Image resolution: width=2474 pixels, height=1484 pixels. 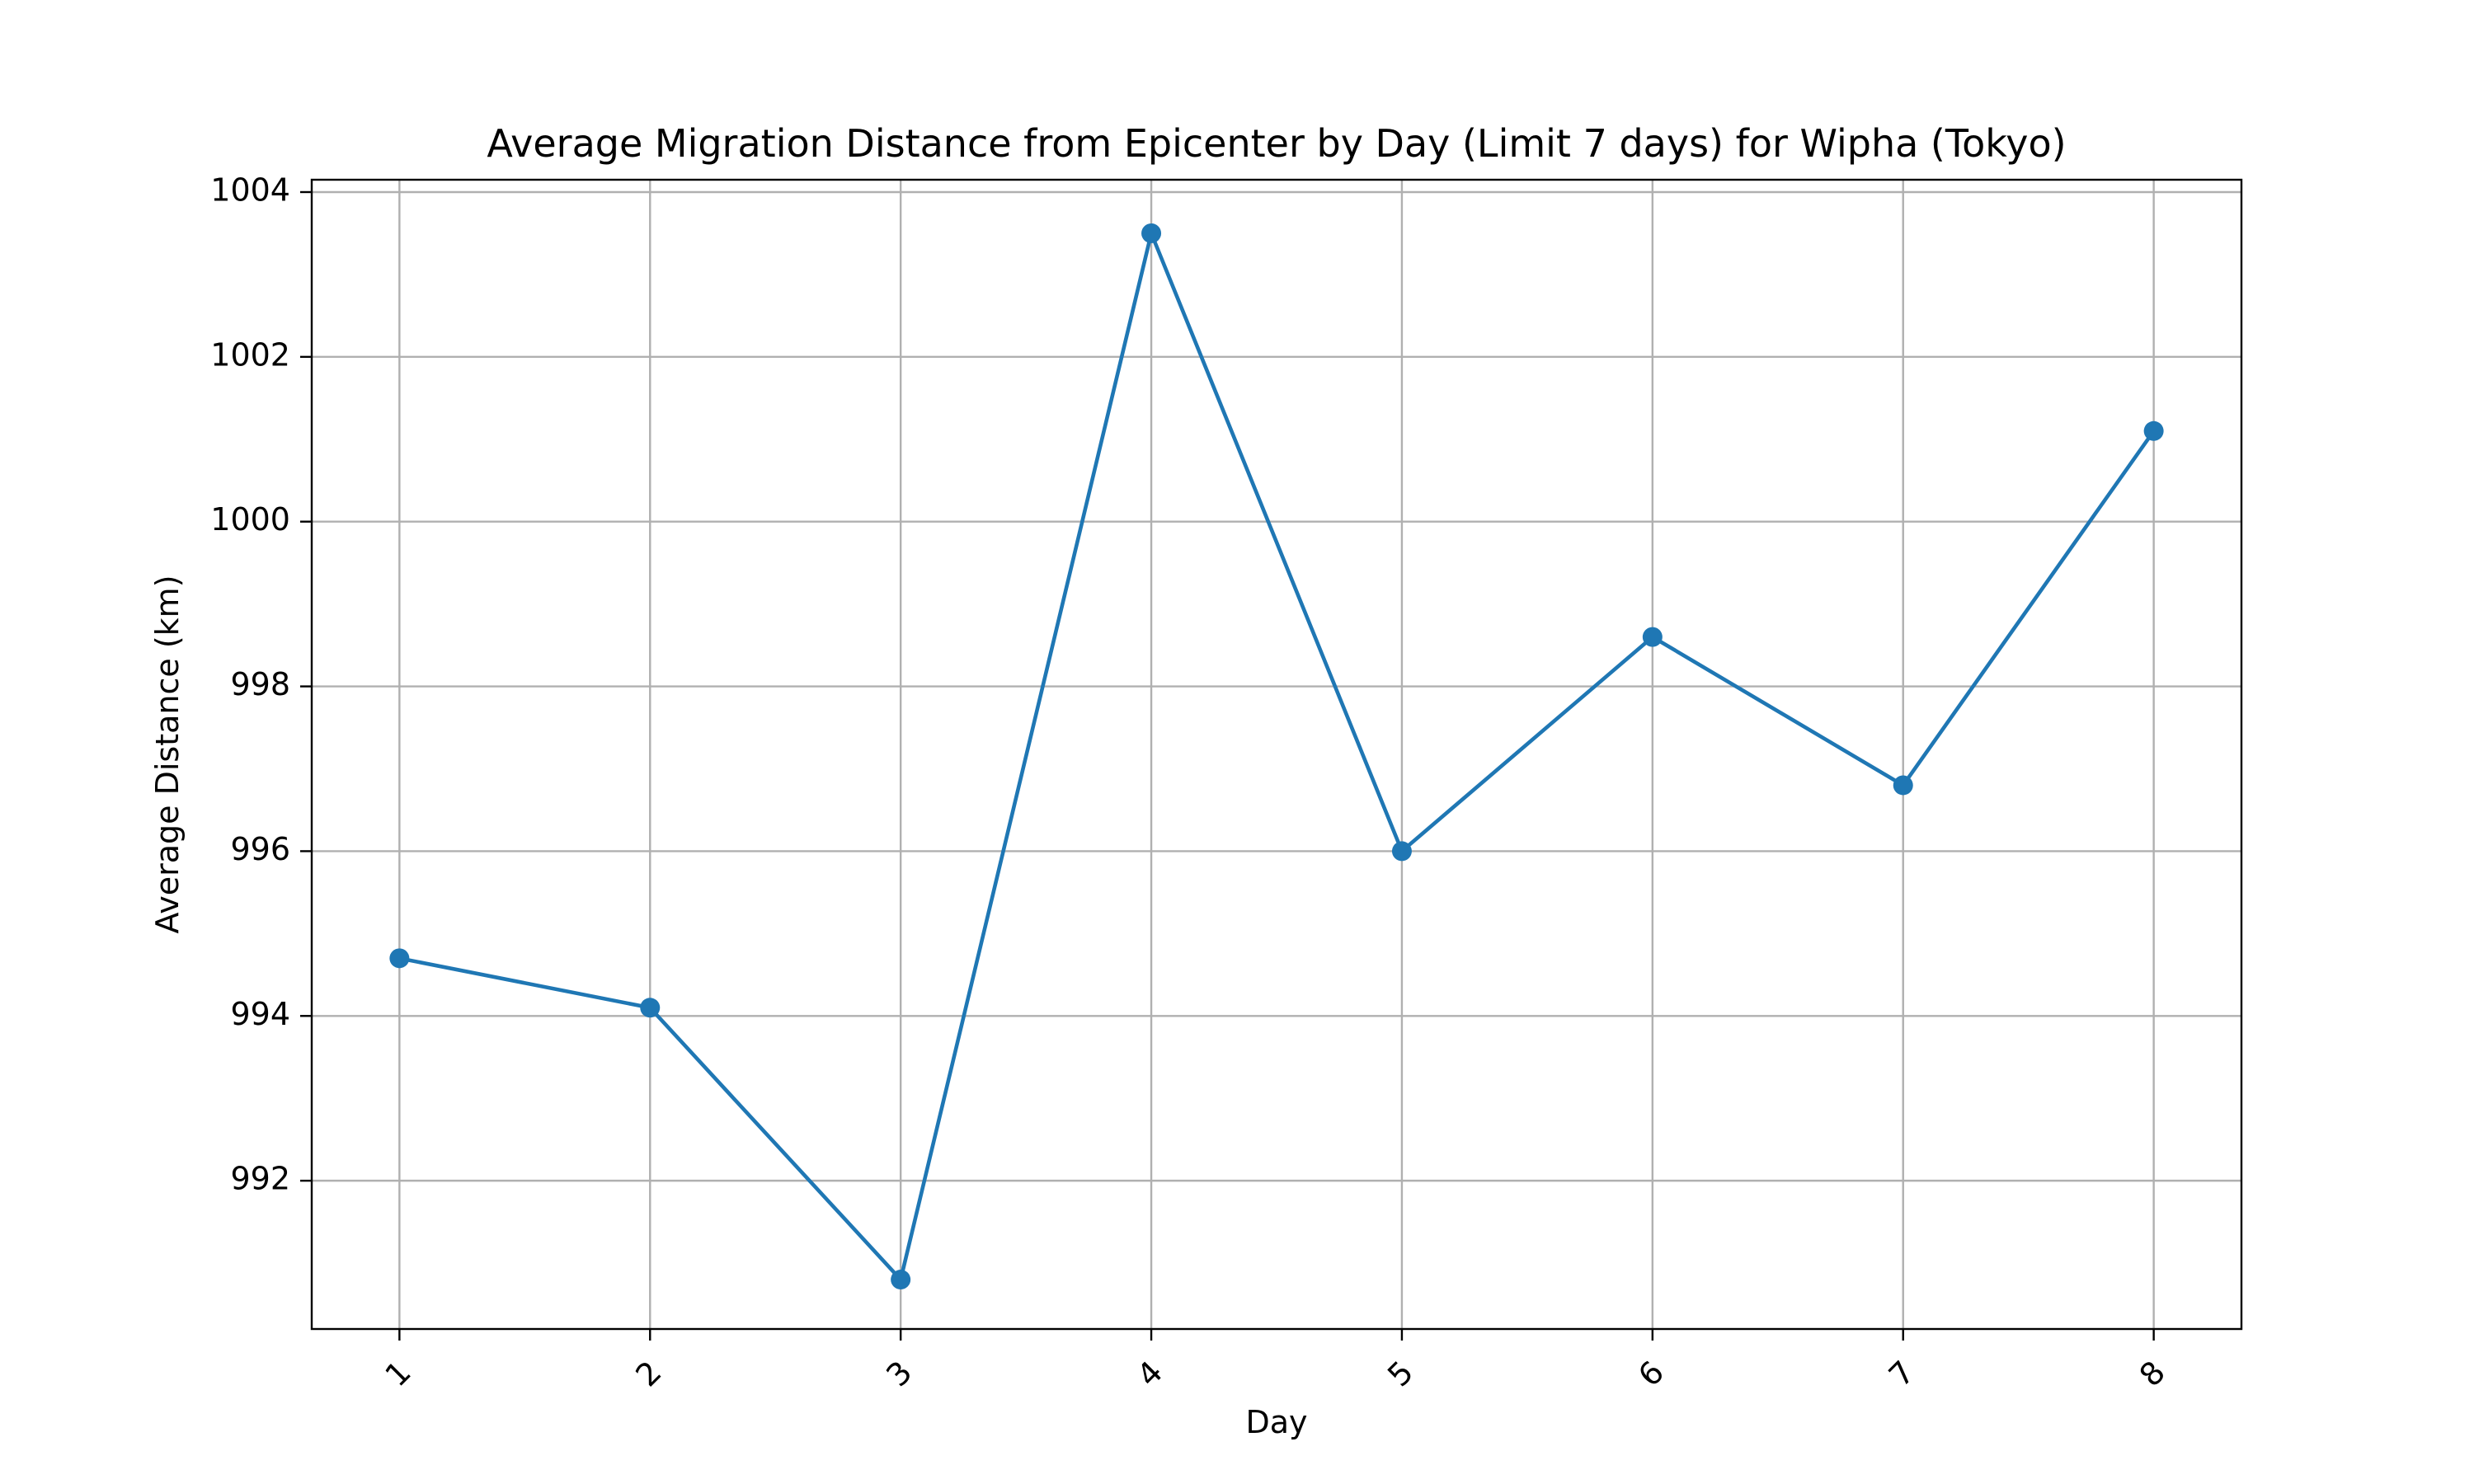 What do you see at coordinates (250, 354) in the screenshot?
I see `y-tick-label: 1002` at bounding box center [250, 354].